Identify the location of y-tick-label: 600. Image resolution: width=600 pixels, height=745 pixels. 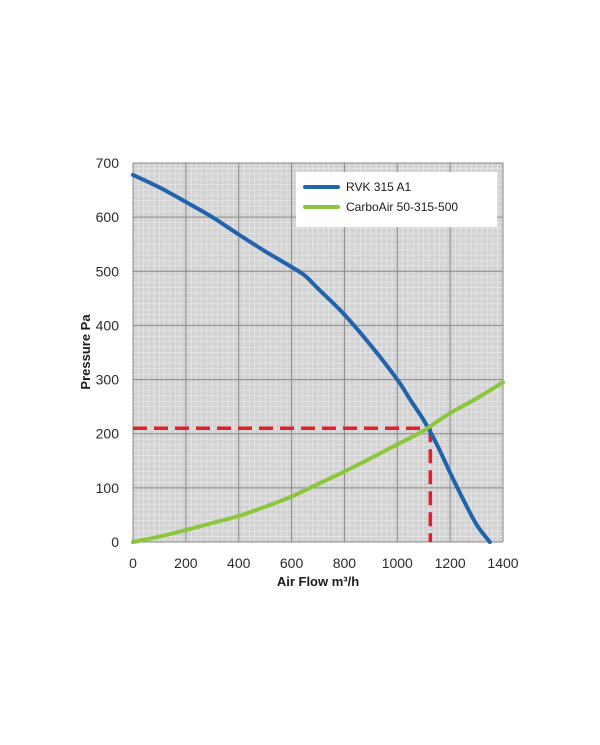
(108, 217).